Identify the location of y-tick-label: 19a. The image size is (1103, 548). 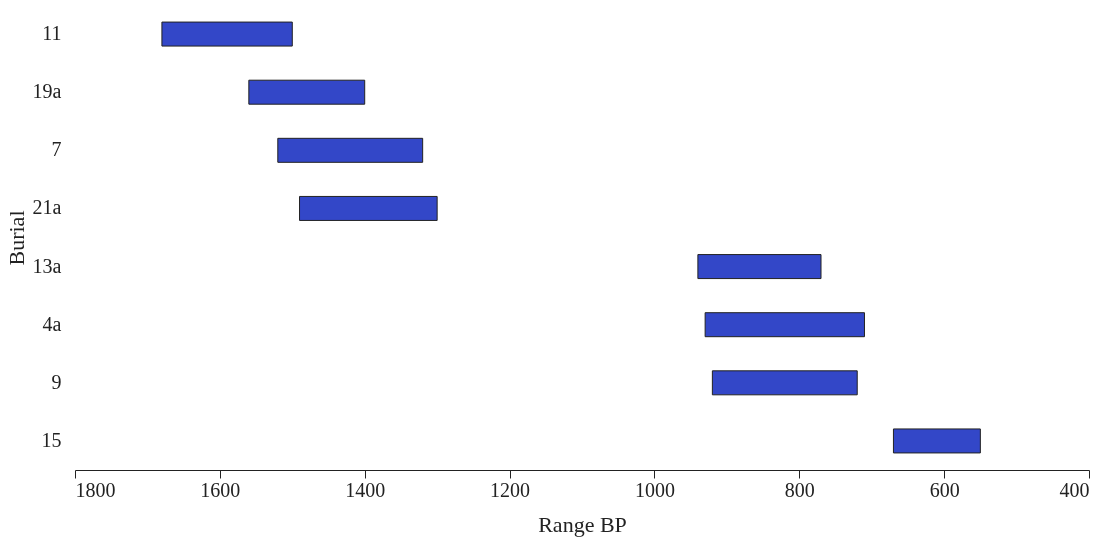
(47, 91).